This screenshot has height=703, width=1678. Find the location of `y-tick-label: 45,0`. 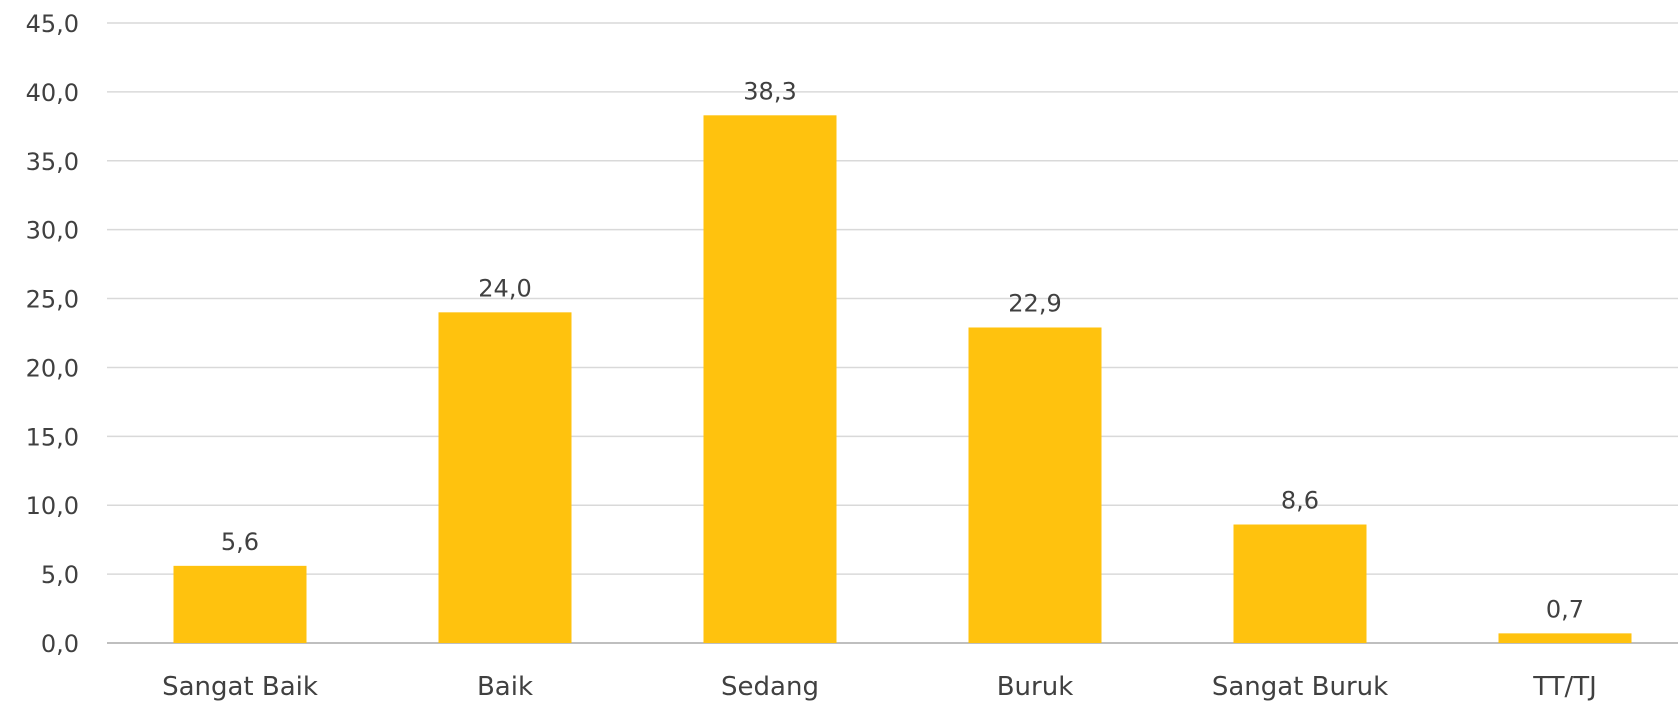

y-tick-label: 45,0 is located at coordinates (52, 24).